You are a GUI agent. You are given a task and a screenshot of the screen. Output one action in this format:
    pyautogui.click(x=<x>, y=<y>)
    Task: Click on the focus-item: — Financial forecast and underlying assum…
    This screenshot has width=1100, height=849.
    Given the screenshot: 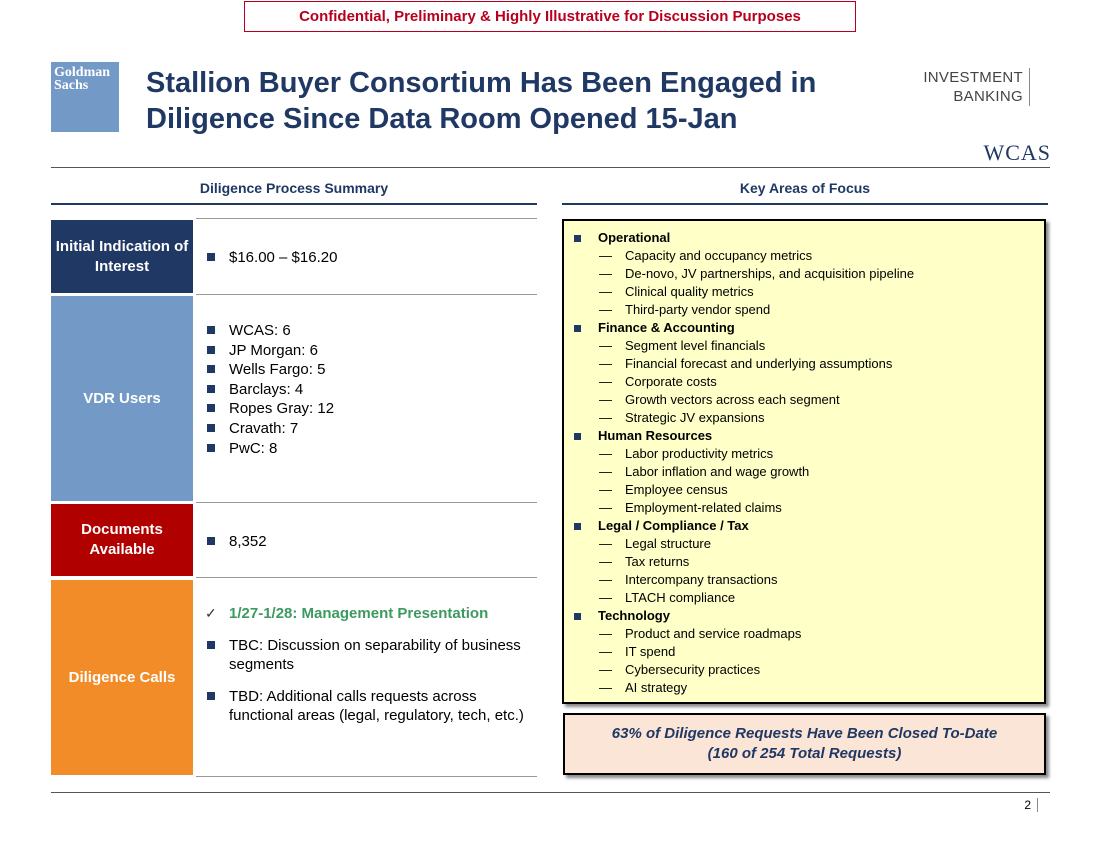 What is the action you would take?
    pyautogui.click(x=809, y=364)
    